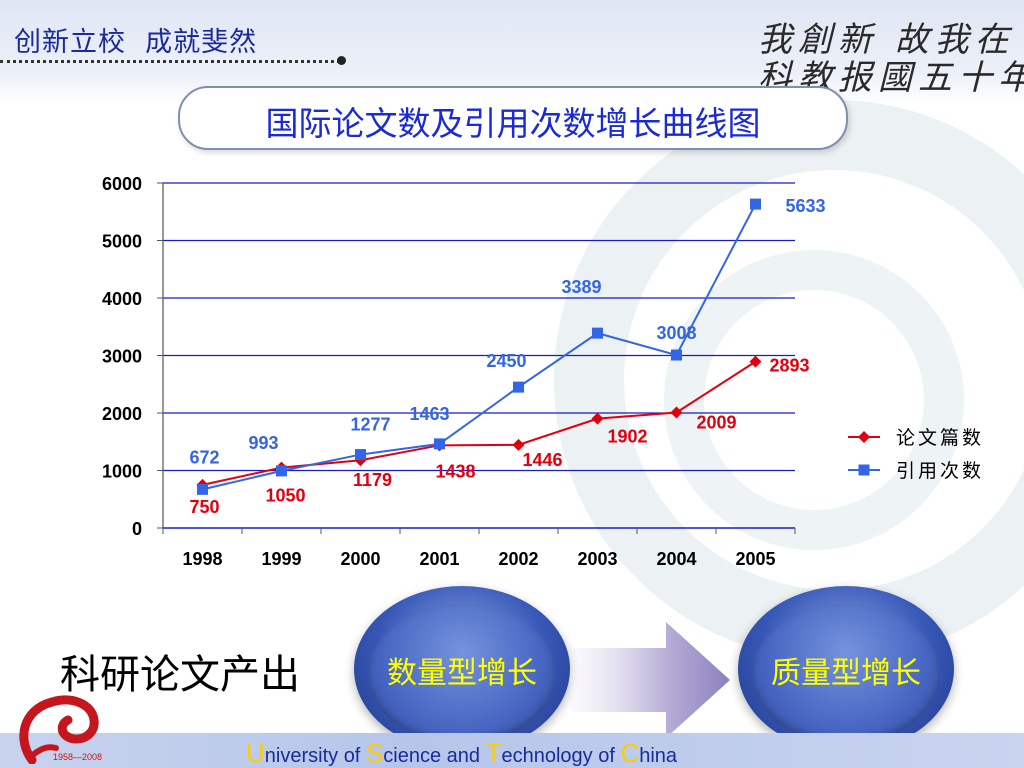 The width and height of the screenshot is (1024, 768). What do you see at coordinates (789, 366) in the screenshot?
I see `data-label: 2893` at bounding box center [789, 366].